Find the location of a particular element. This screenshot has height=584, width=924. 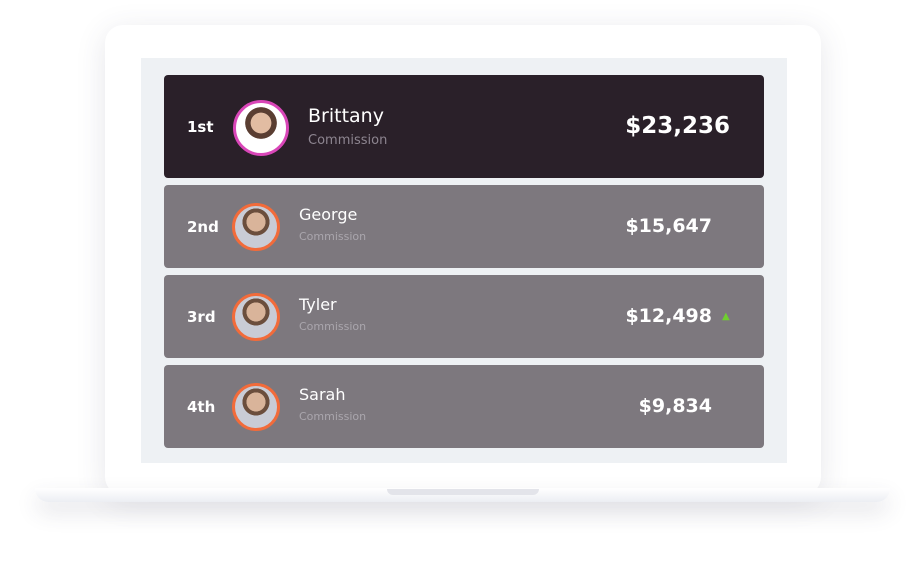

leaderboard-row-1: 1st Brittany Commission $23,236 is located at coordinates (464, 126).